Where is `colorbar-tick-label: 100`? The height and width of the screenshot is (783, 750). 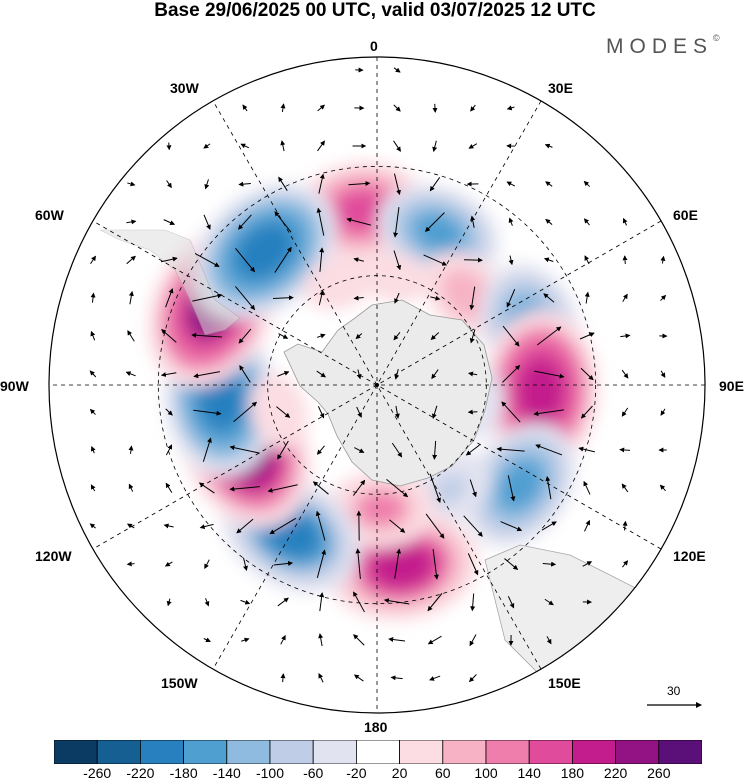
colorbar-tick-label: 100 is located at coordinates (486, 773).